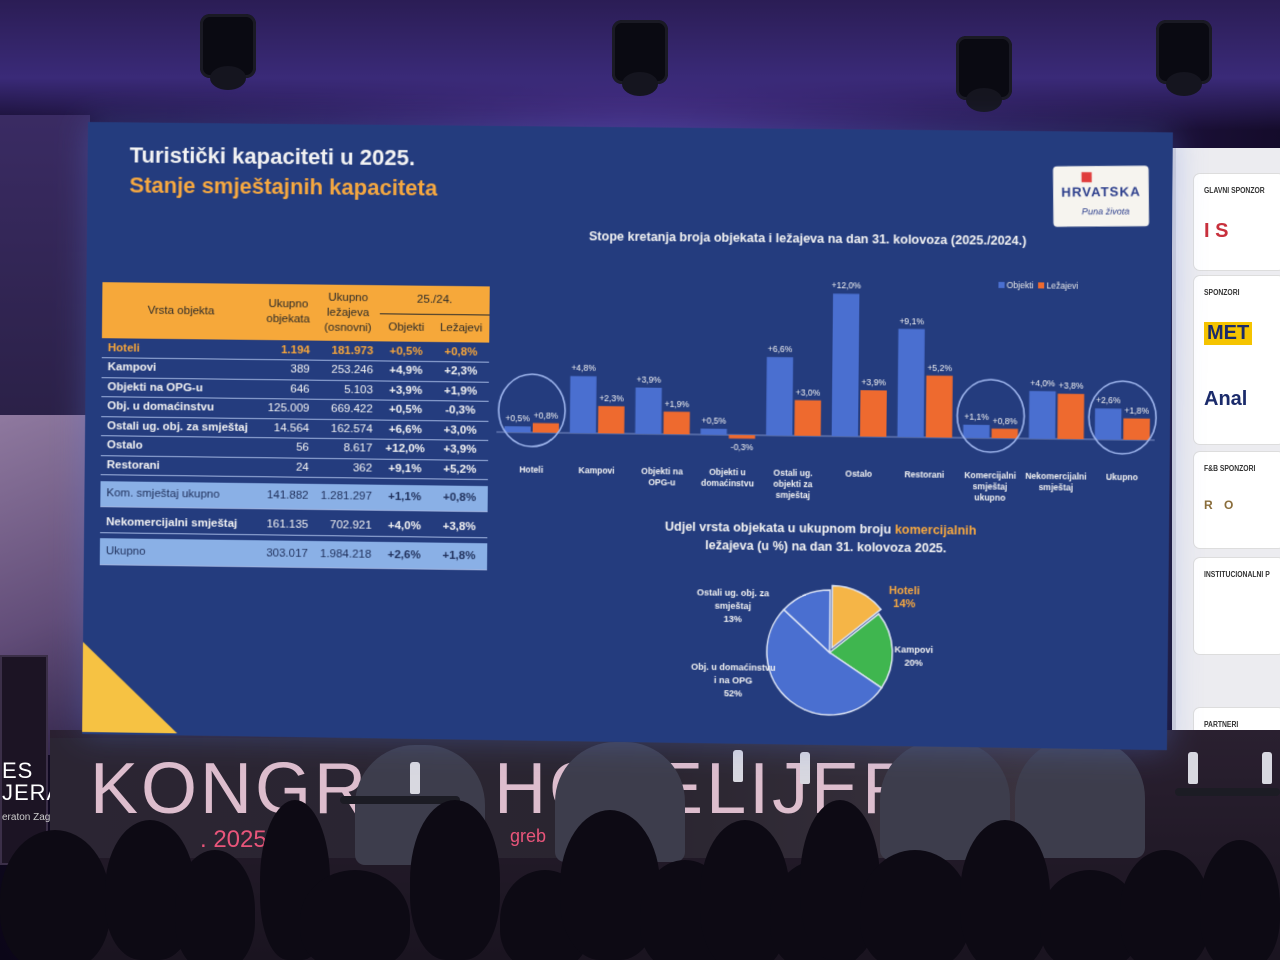  What do you see at coordinates (1220, 505) in the screenshot?
I see `sponsor-logo: R O` at bounding box center [1220, 505].